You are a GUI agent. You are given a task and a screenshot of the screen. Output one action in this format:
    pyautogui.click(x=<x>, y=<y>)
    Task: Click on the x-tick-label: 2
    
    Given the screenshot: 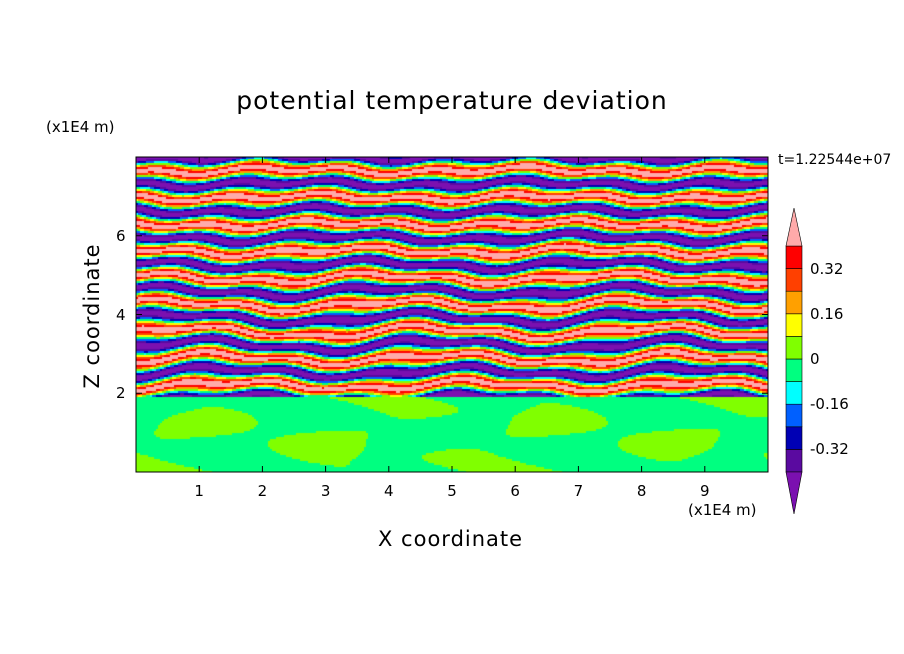 What is the action you would take?
    pyautogui.click(x=262, y=491)
    